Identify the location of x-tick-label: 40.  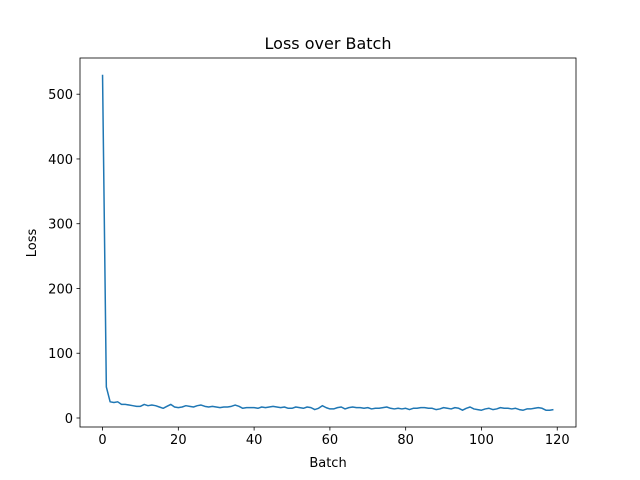
(254, 440).